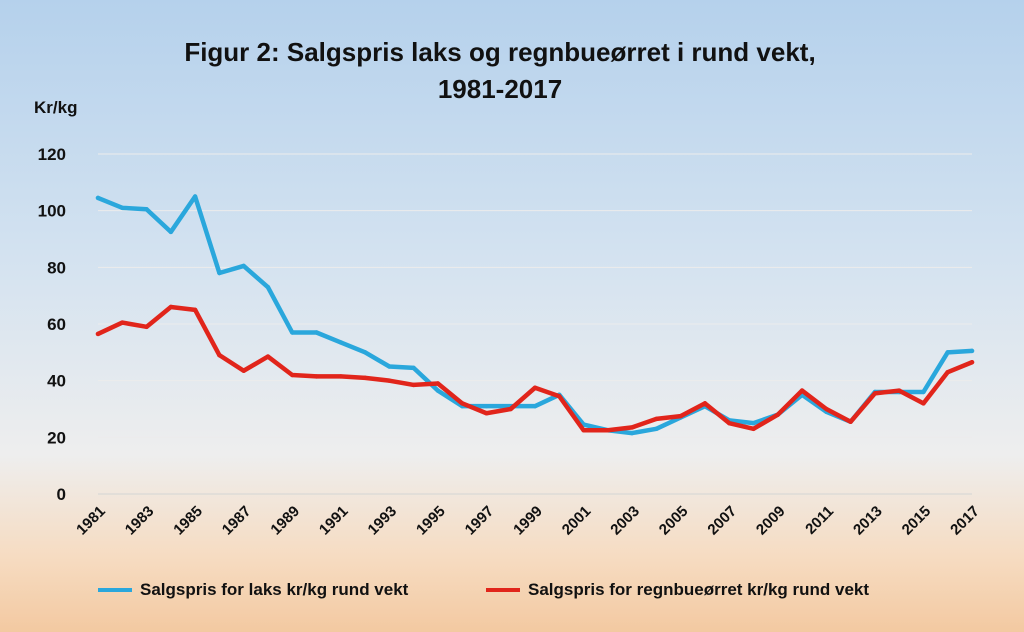  What do you see at coordinates (947, 352) in the screenshot?
I see `data-point-series-0-2016` at bounding box center [947, 352].